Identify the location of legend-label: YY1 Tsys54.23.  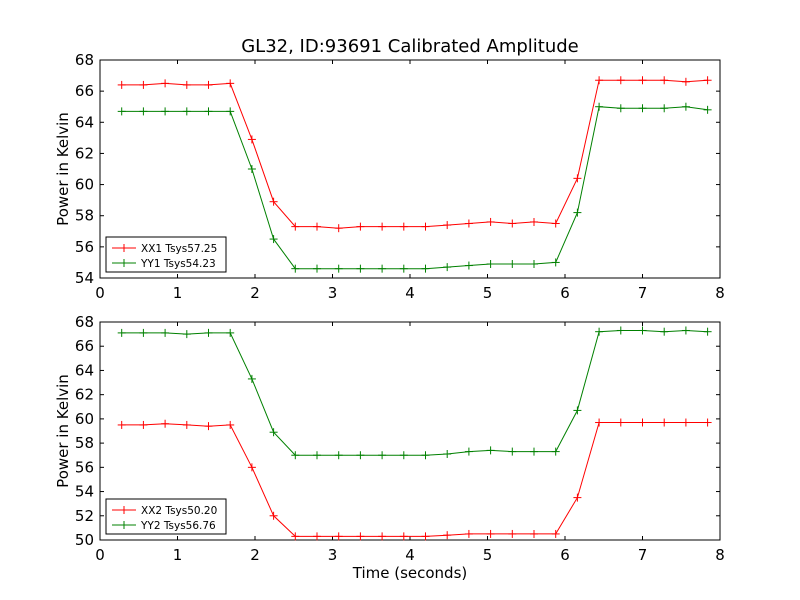
(178, 264).